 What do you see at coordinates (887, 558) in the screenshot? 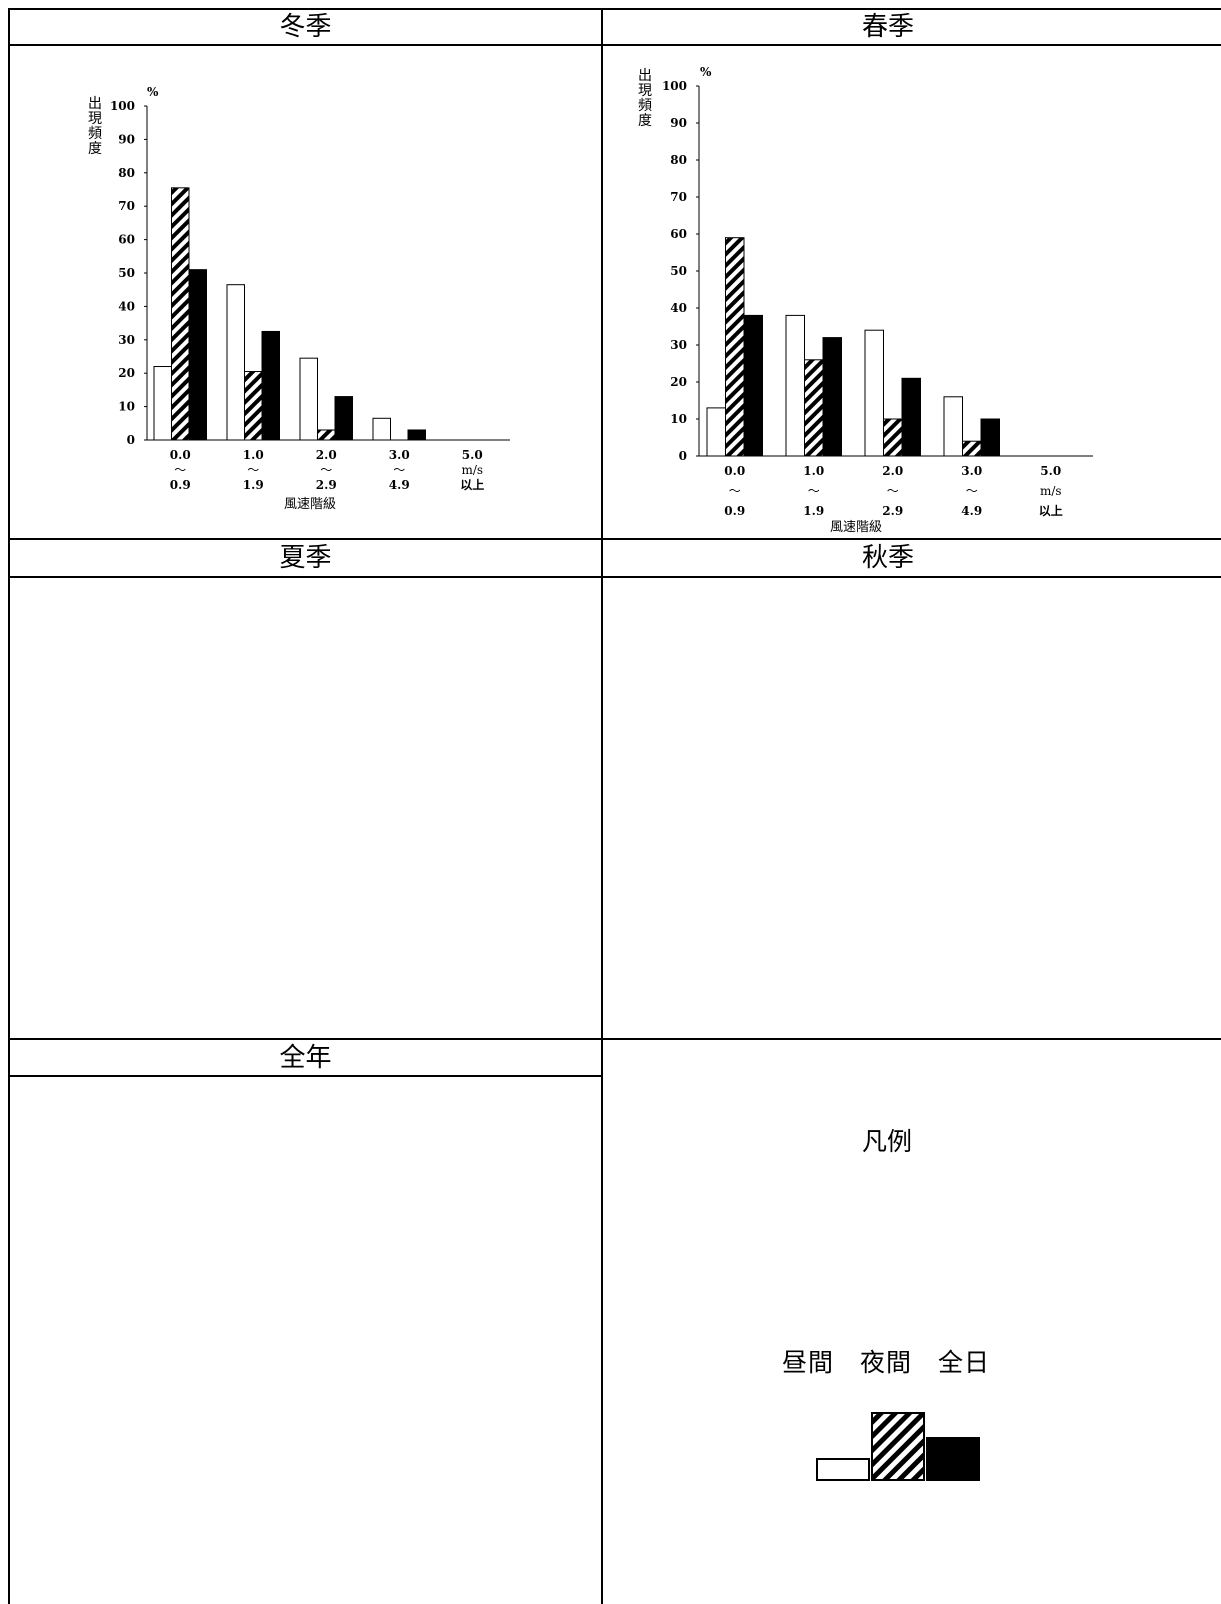
I see `panel-title-autumn: 秋季` at bounding box center [887, 558].